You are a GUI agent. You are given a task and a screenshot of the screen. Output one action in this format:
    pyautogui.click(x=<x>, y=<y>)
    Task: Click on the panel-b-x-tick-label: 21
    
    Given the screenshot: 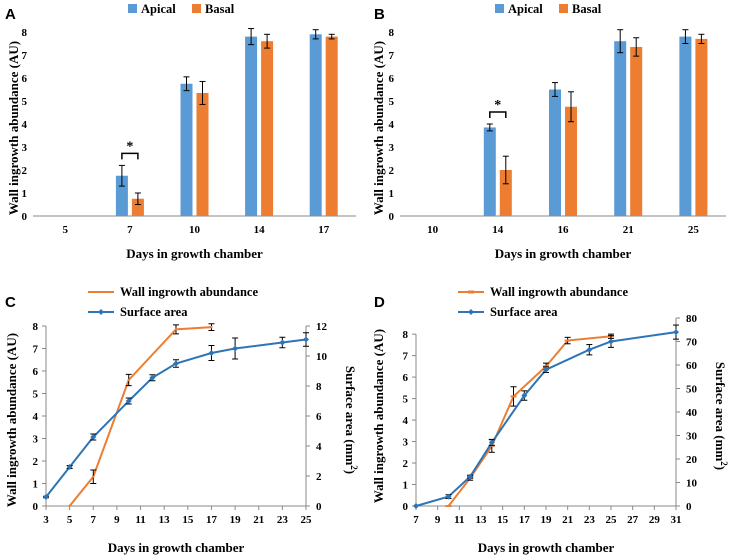 What is the action you would take?
    pyautogui.click(x=628, y=230)
    